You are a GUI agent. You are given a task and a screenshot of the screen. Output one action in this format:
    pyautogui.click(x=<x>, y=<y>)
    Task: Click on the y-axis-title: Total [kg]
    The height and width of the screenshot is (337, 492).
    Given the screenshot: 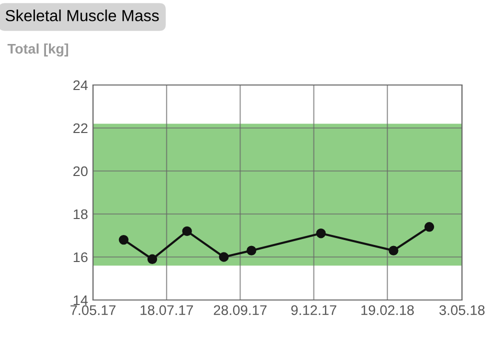 What is the action you would take?
    pyautogui.click(x=38, y=50)
    